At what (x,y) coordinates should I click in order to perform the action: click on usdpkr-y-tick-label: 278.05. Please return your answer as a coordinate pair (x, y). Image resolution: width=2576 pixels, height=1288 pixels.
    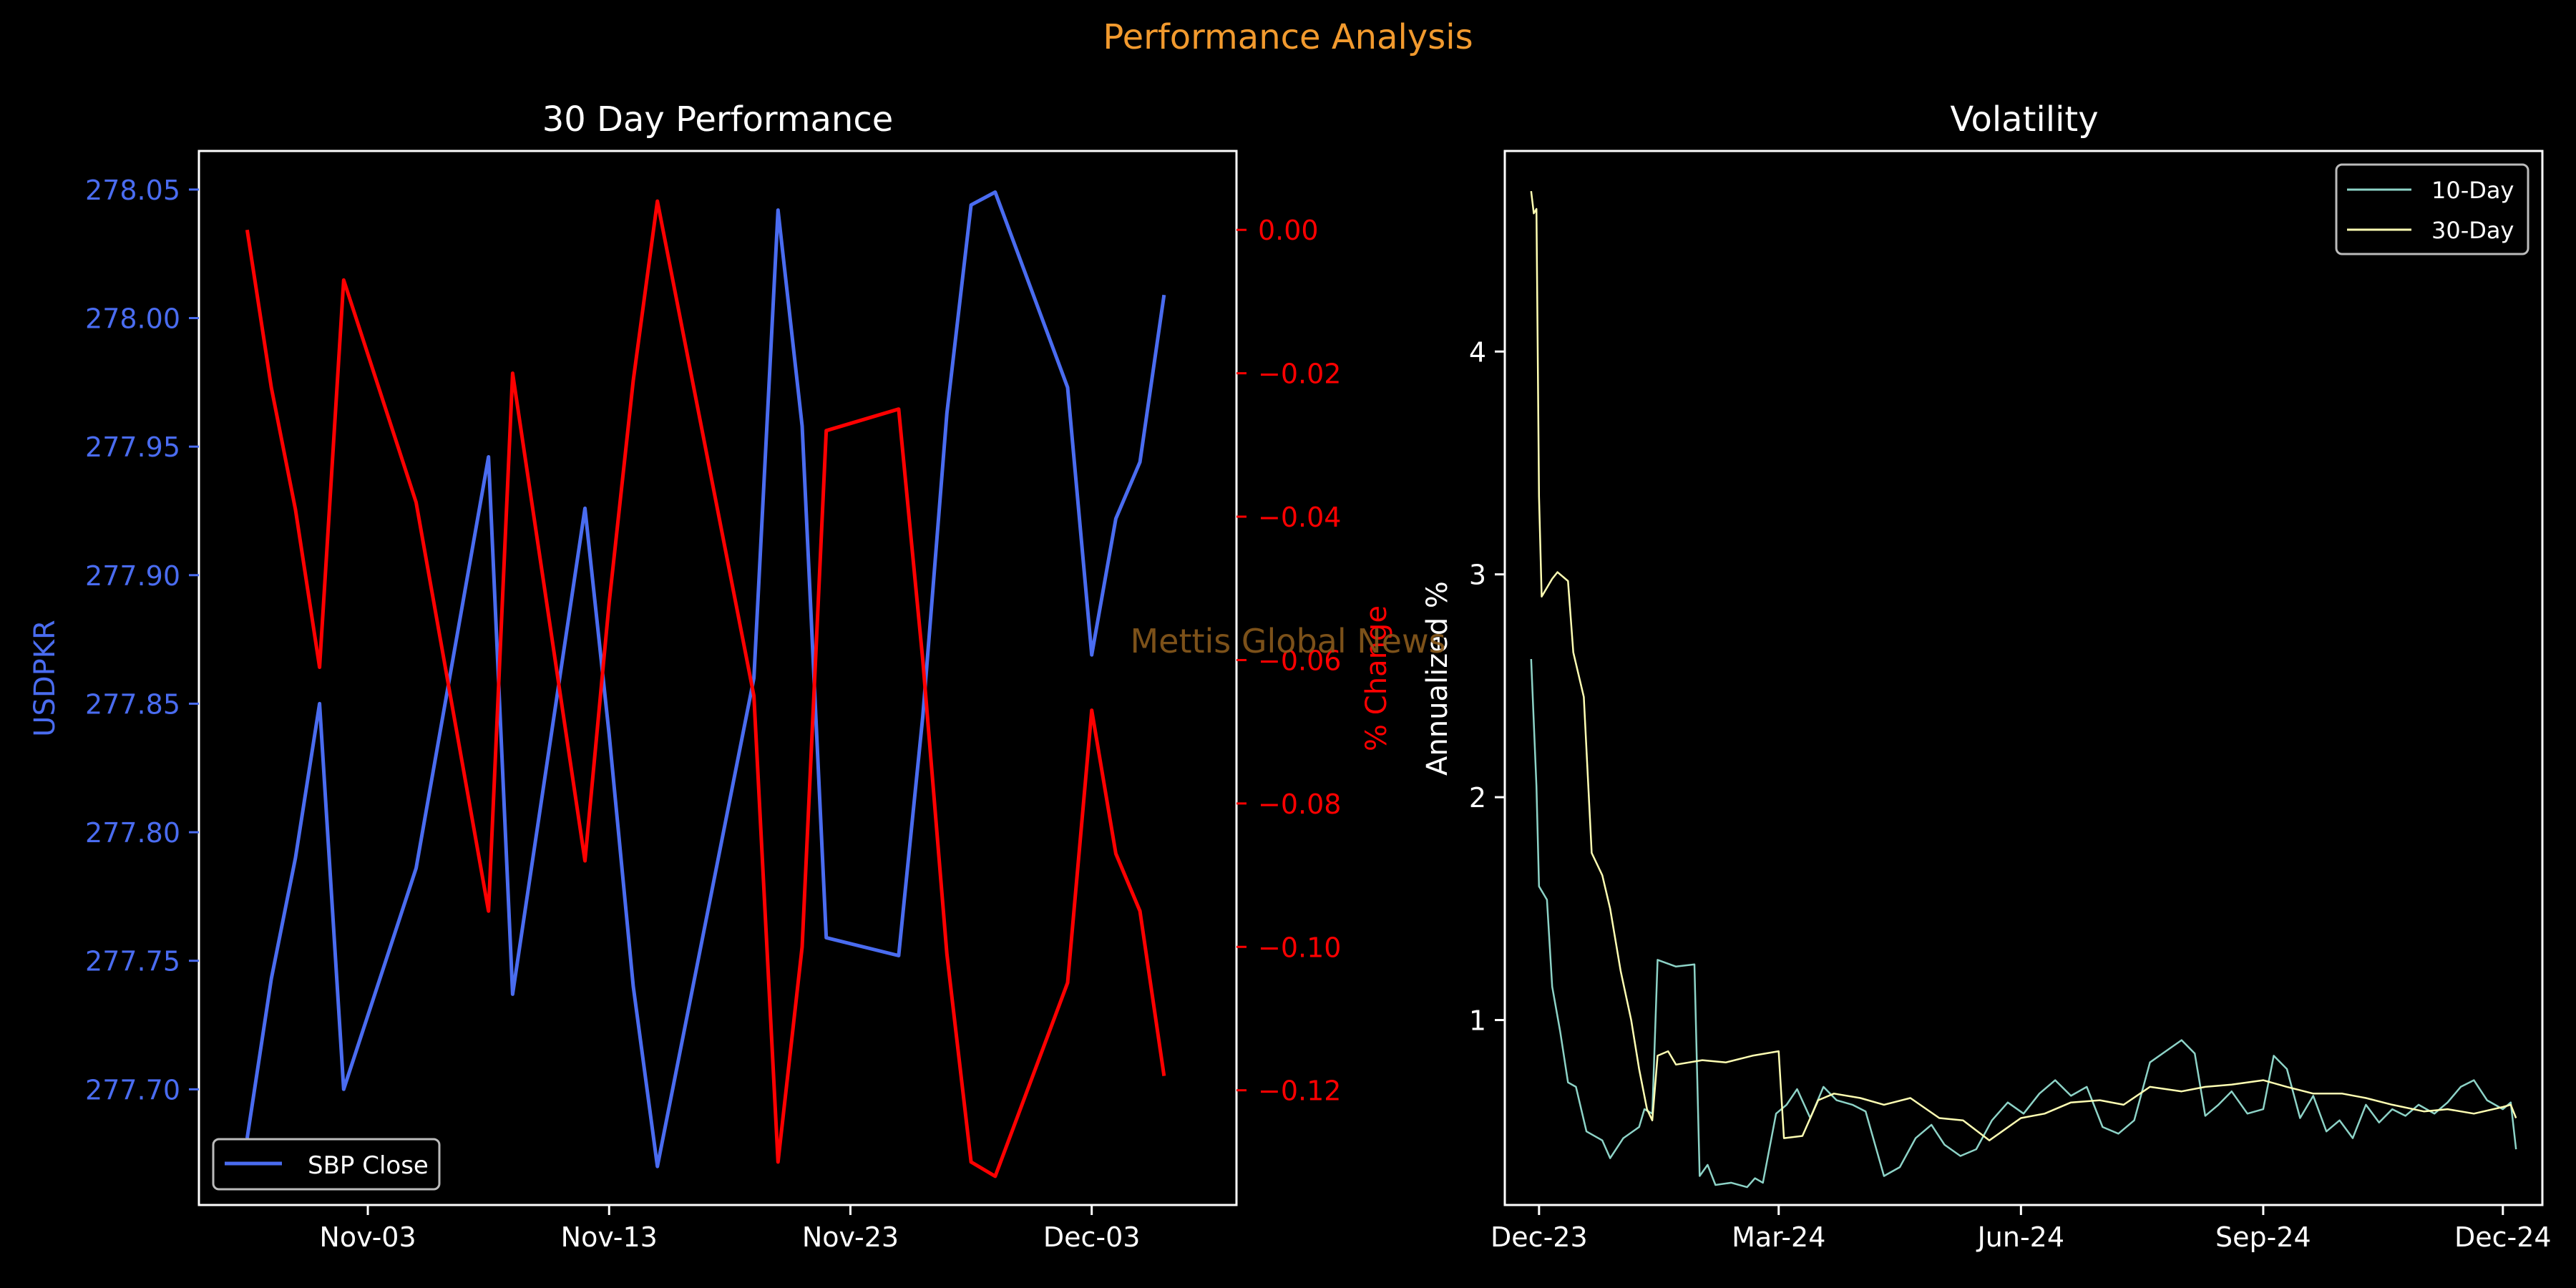
    Looking at the image, I should click on (132, 190).